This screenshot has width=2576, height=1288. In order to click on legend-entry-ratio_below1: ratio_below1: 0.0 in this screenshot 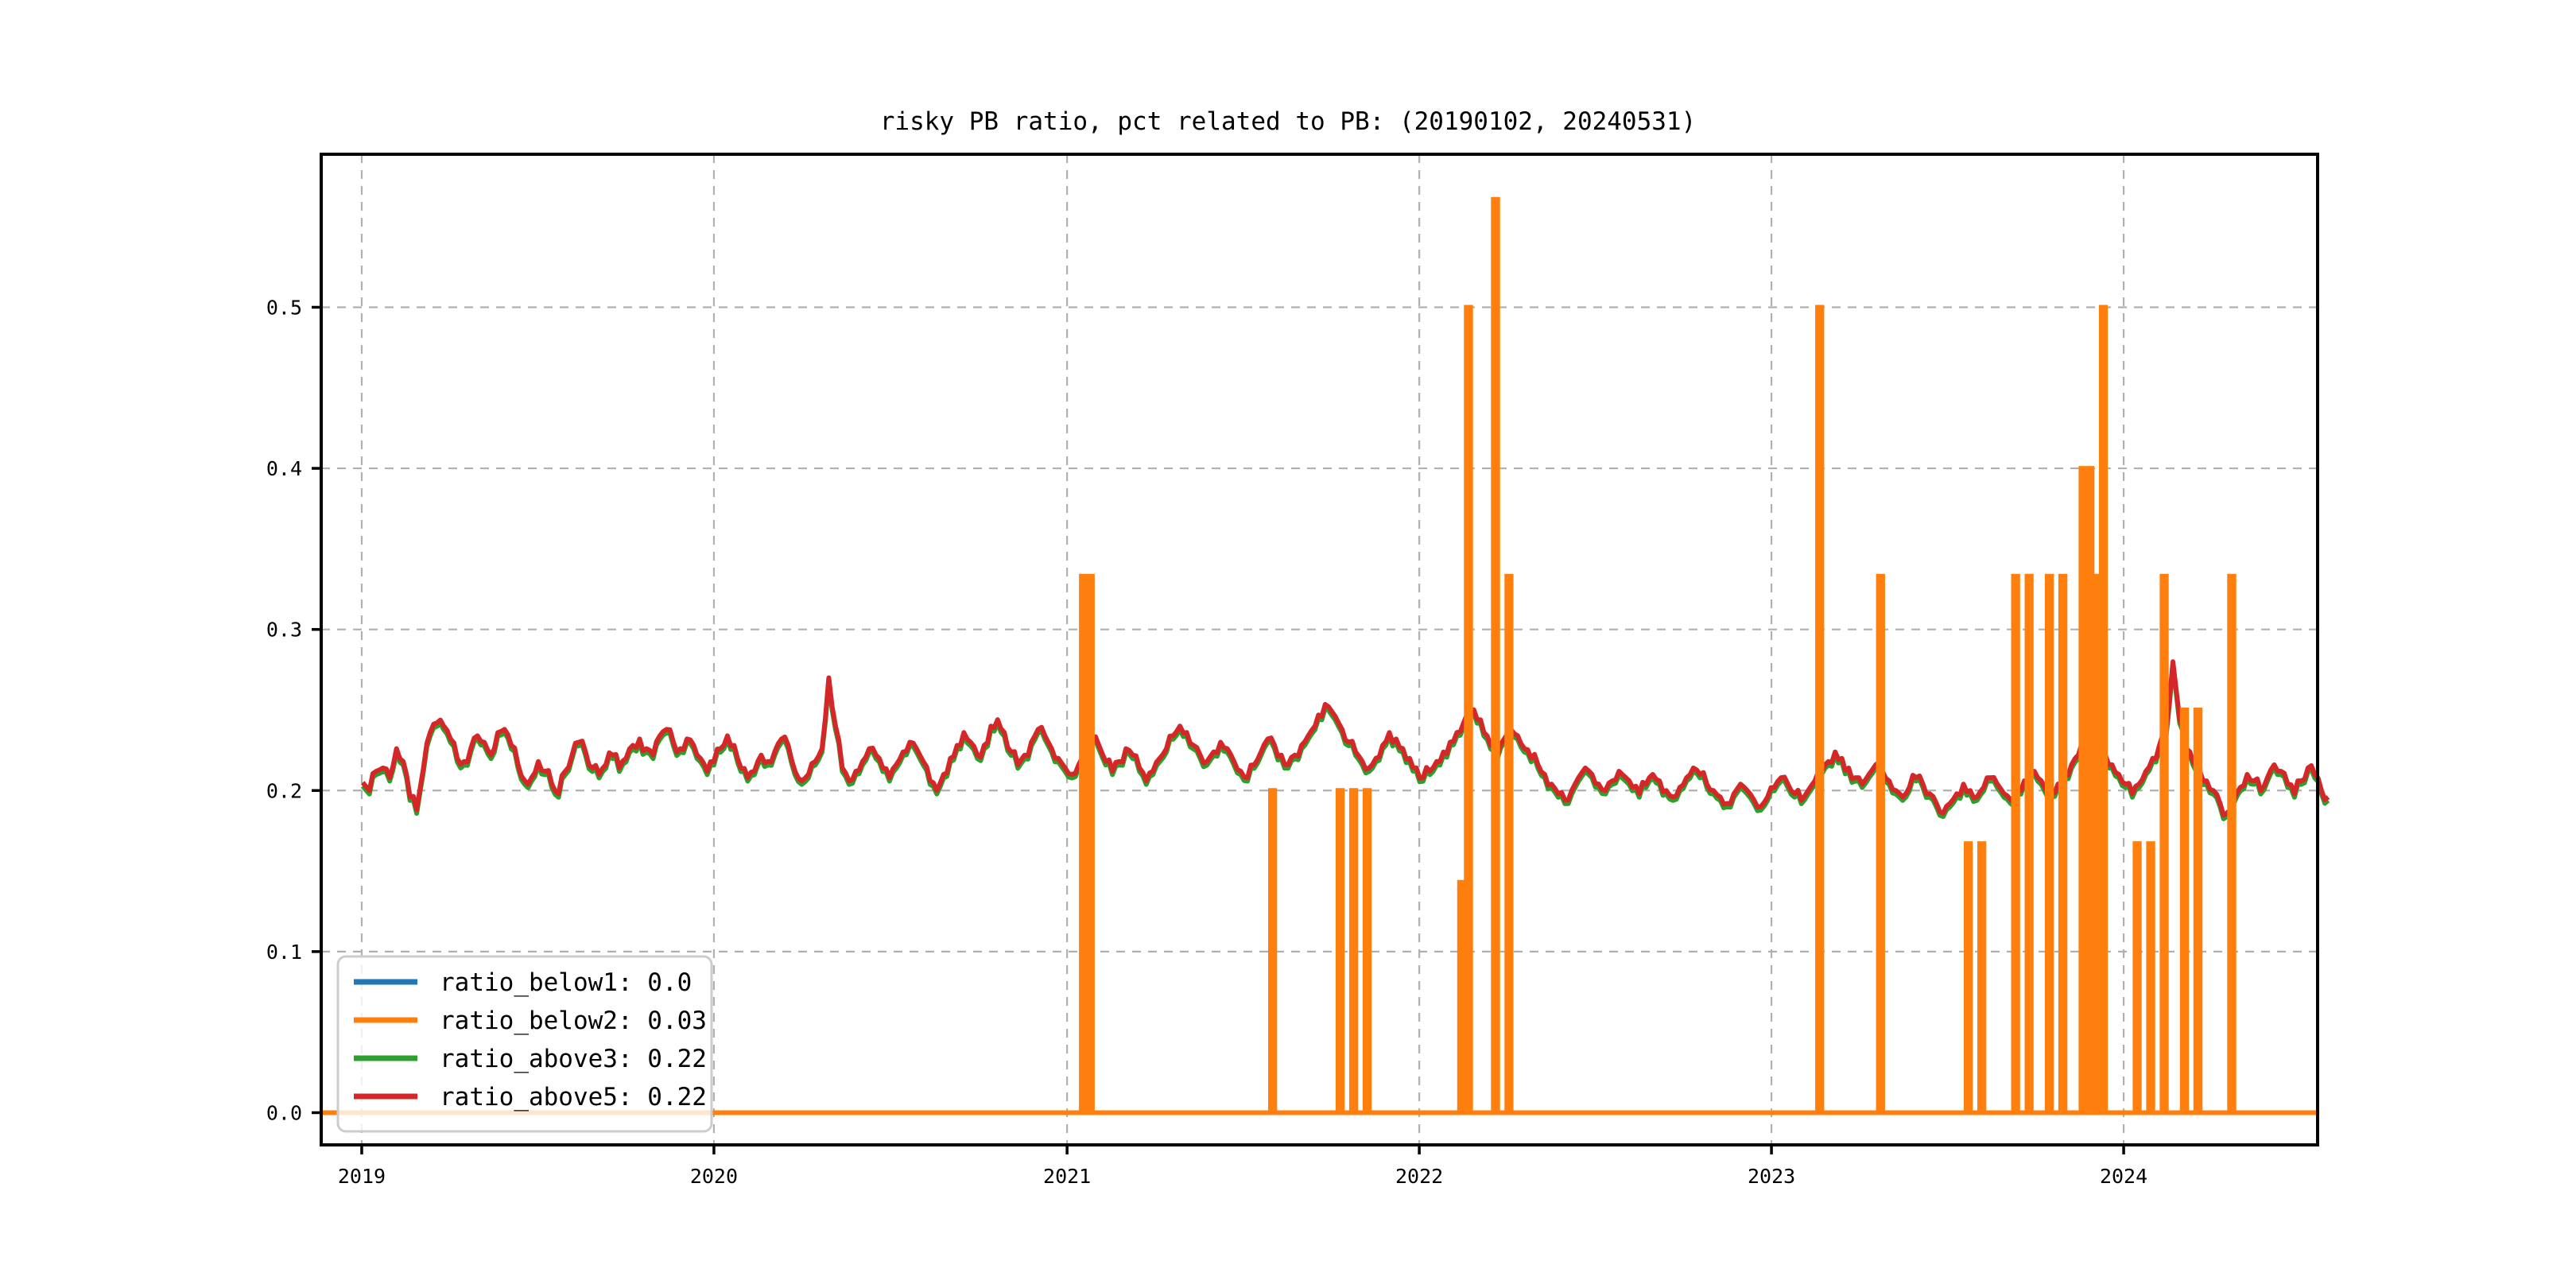, I will do `click(523, 983)`.